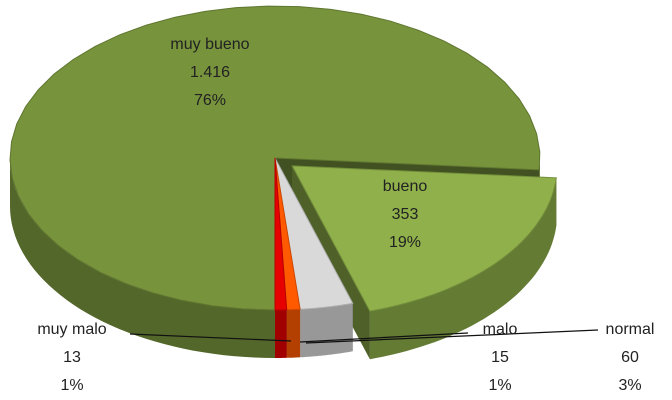 Image resolution: width=672 pixels, height=400 pixels. Describe the element at coordinates (500, 357) in the screenshot. I see `value-label: 15` at that location.